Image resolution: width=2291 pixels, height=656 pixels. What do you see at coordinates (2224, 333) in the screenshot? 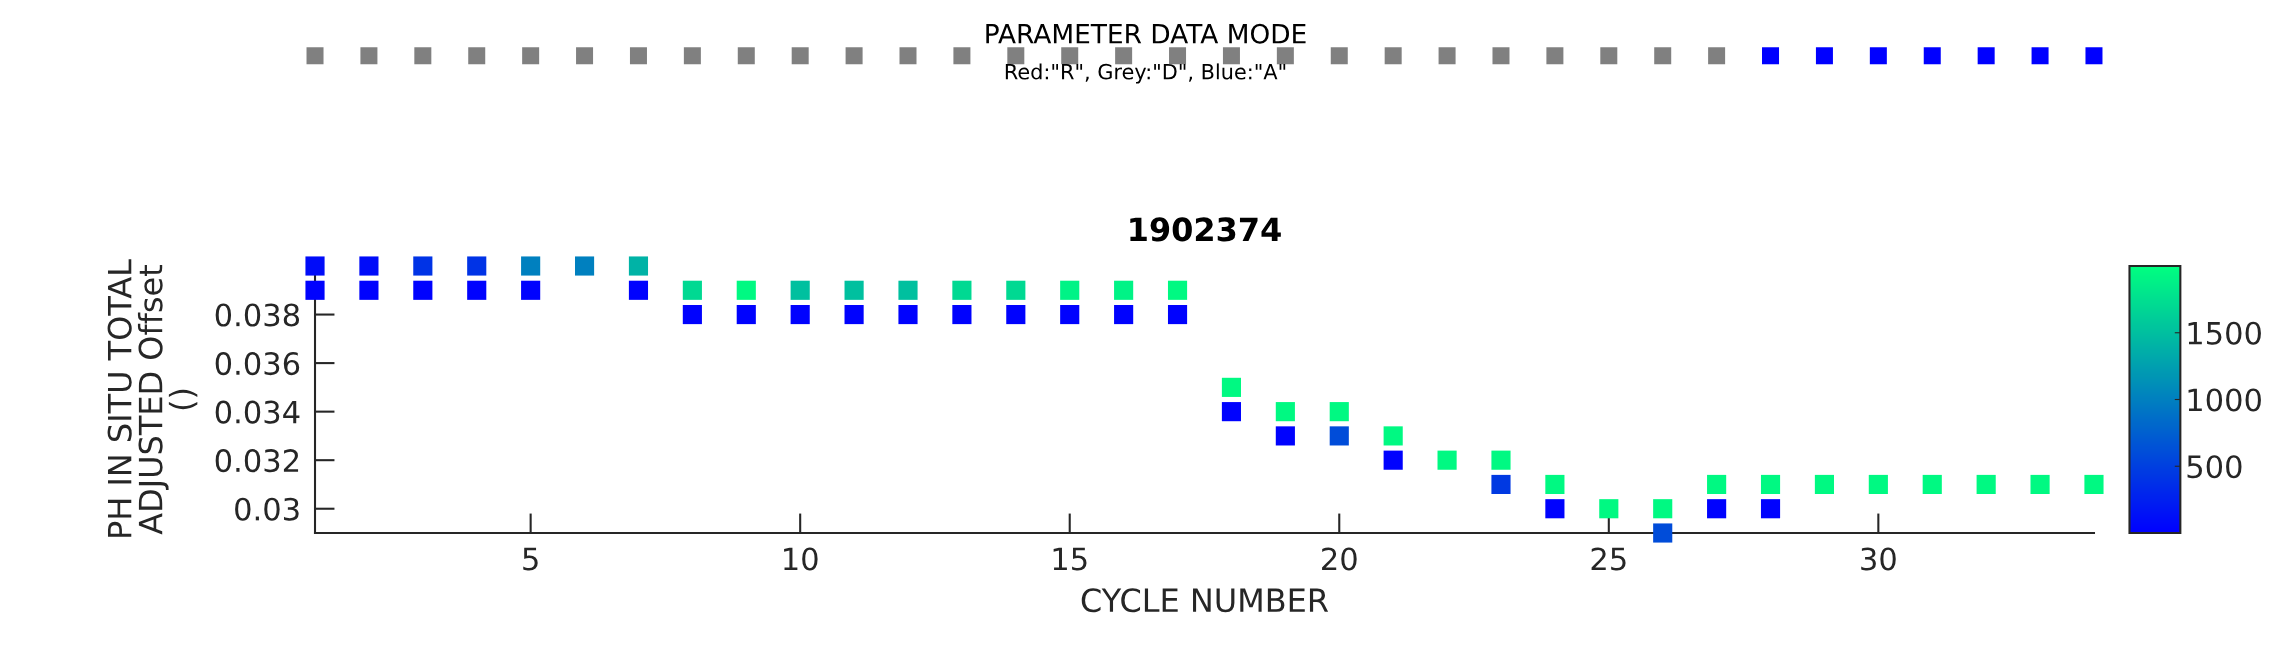
I see `color-bar-label: 1500` at bounding box center [2224, 333].